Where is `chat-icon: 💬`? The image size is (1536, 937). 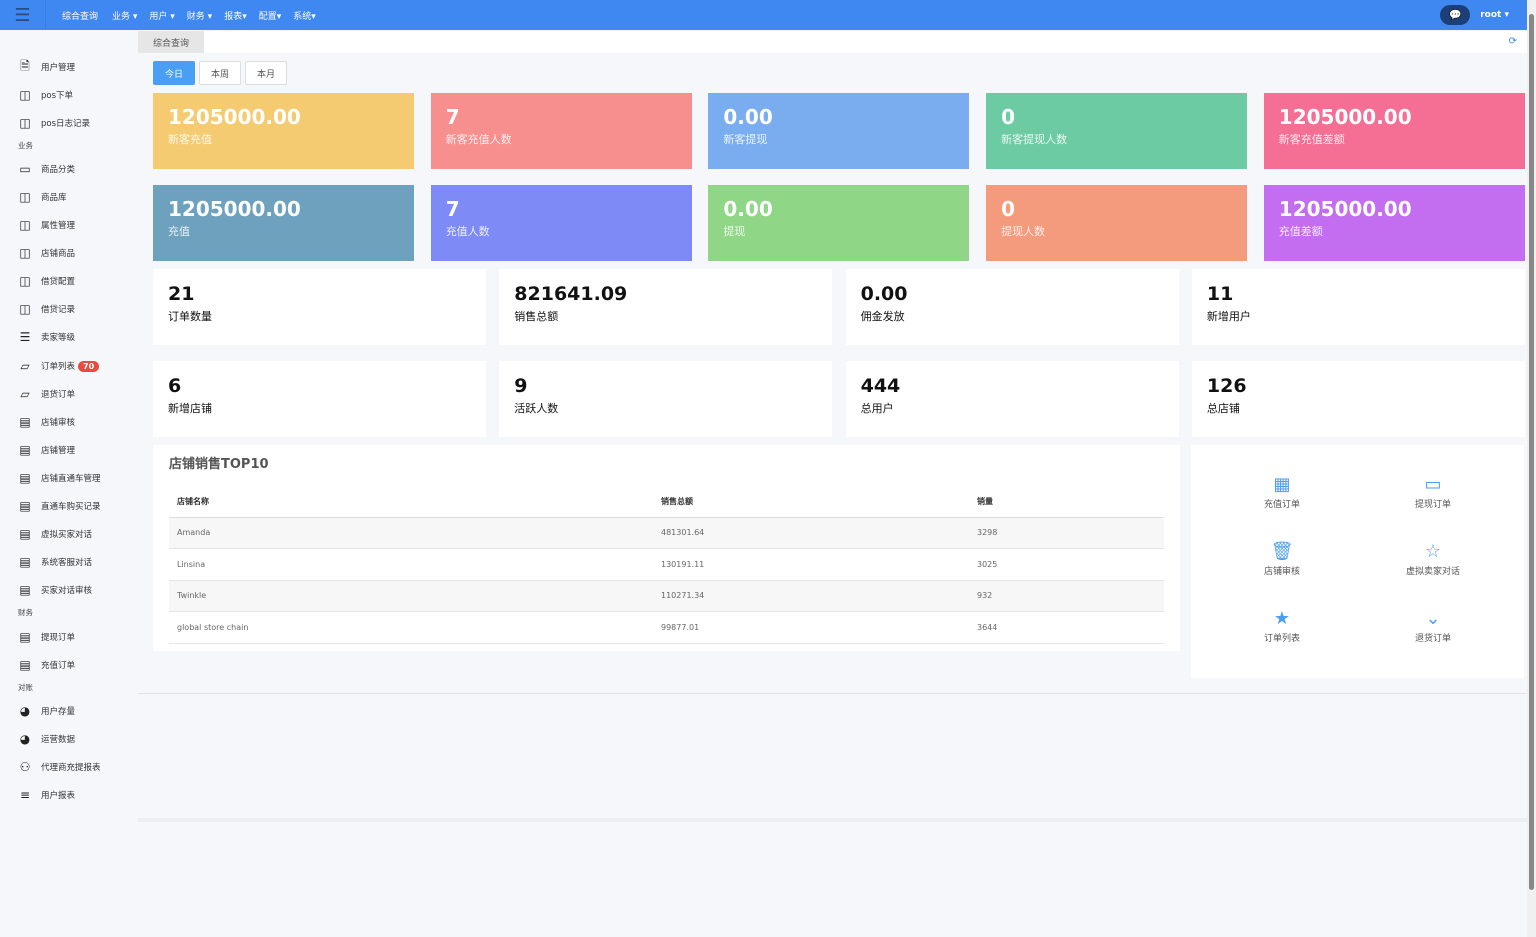 chat-icon: 💬 is located at coordinates (1455, 15).